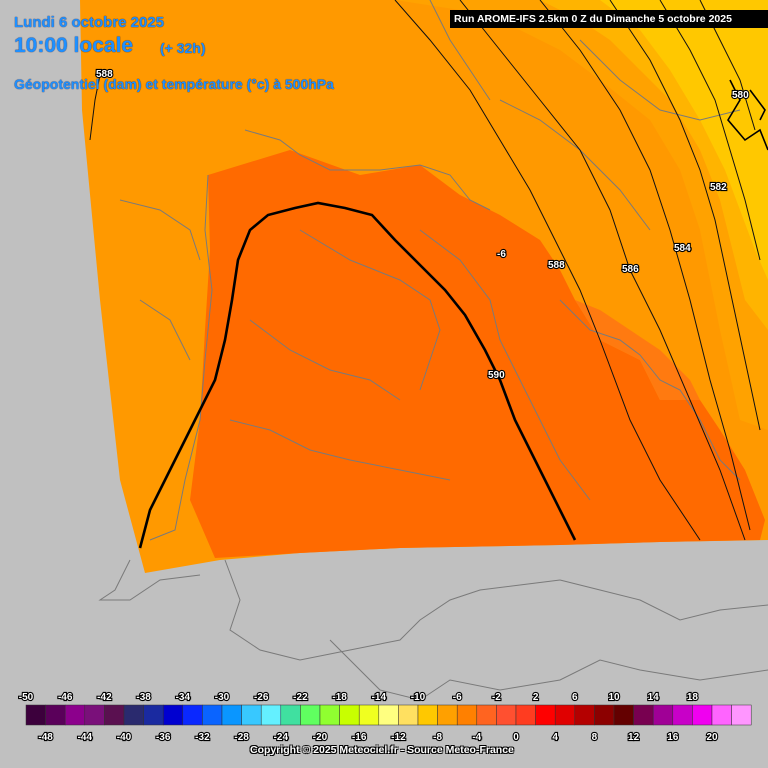  I want to click on legend-tick-bottom: -4, so click(476, 737).